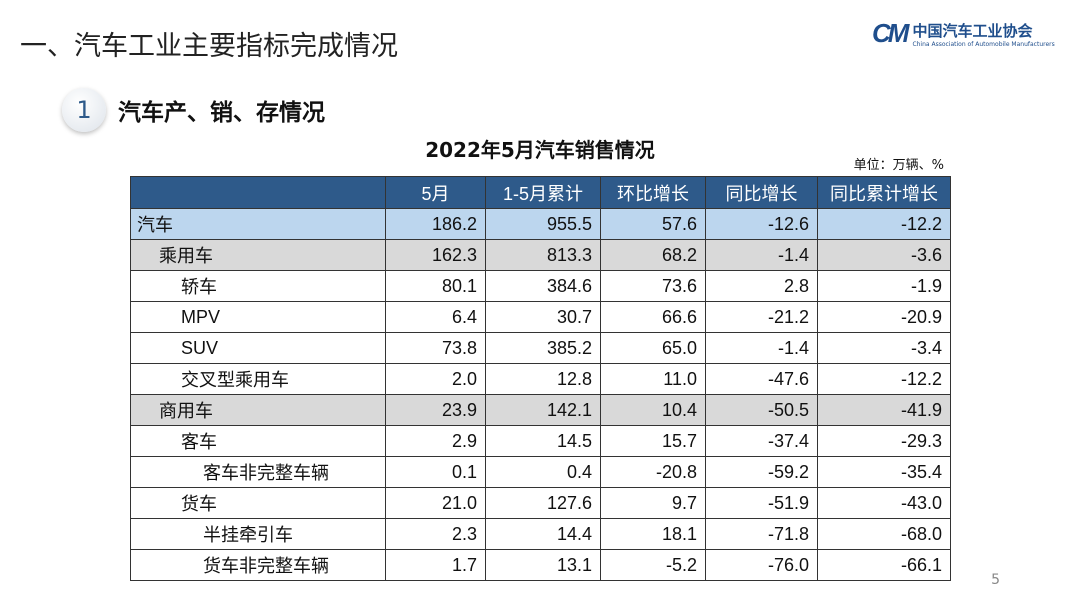 The height and width of the screenshot is (607, 1080). I want to click on row-label: 货车, so click(258, 503).